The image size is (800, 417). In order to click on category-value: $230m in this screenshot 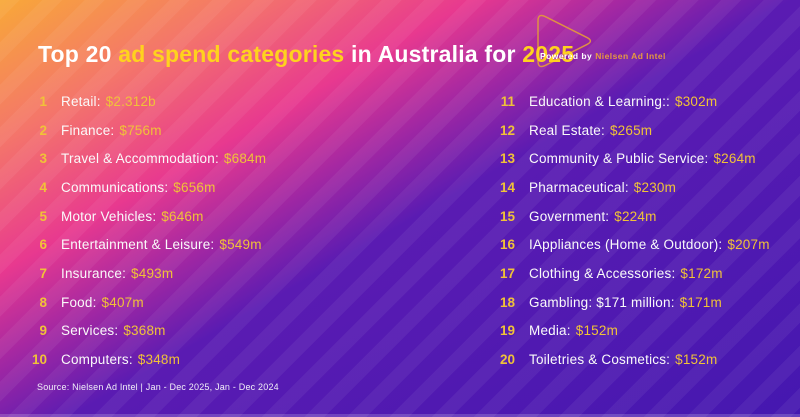, I will do `click(655, 187)`.